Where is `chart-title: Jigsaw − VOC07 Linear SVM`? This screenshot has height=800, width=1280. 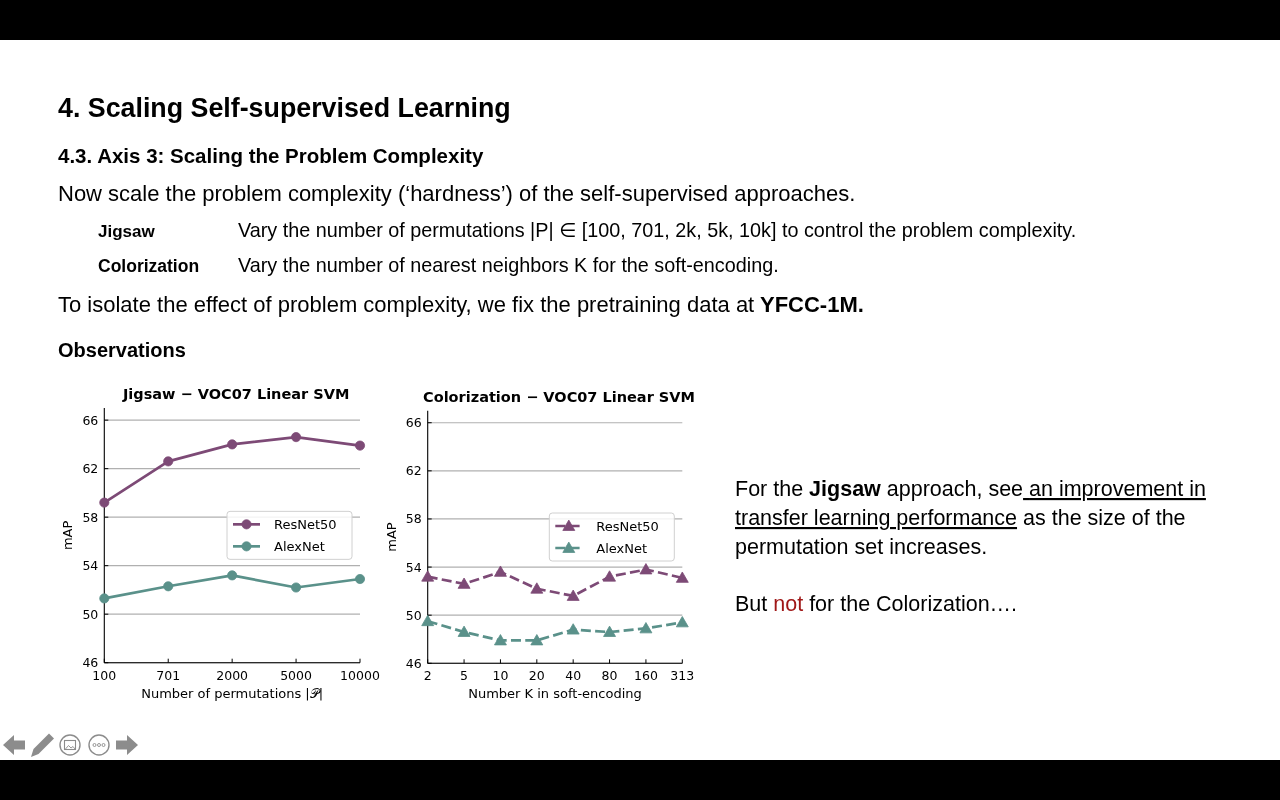 chart-title: Jigsaw − VOC07 Linear SVM is located at coordinates (235, 394).